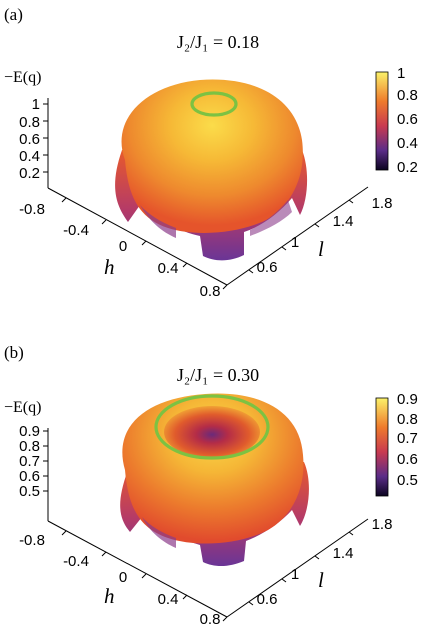 This screenshot has width=436, height=627. I want to click on colorbar-tick: 0.9, so click(407, 399).